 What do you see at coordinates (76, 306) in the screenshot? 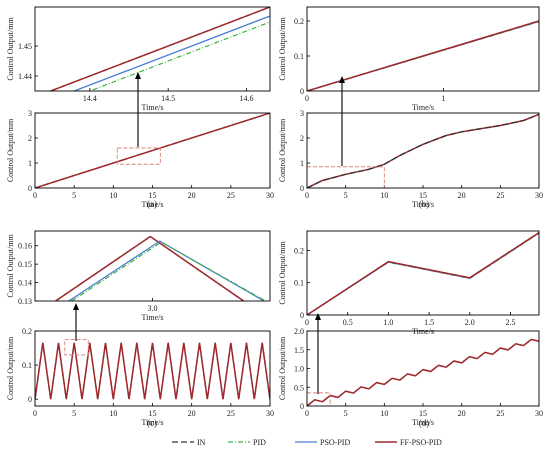
I see `zoom-arrow-c-head` at bounding box center [76, 306].